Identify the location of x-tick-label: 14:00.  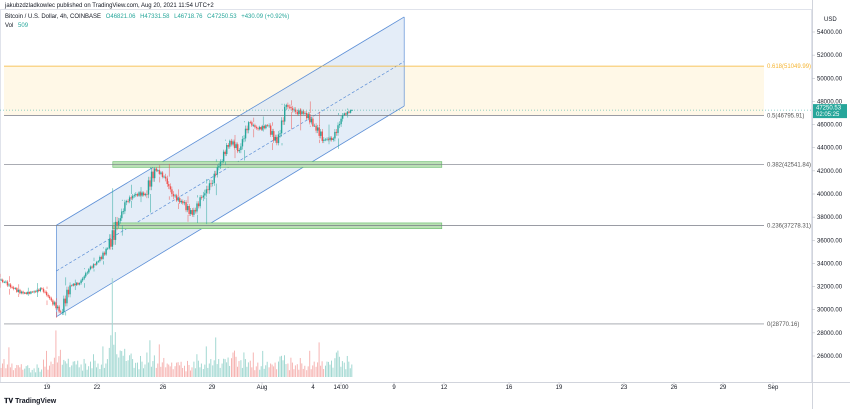
(341, 388).